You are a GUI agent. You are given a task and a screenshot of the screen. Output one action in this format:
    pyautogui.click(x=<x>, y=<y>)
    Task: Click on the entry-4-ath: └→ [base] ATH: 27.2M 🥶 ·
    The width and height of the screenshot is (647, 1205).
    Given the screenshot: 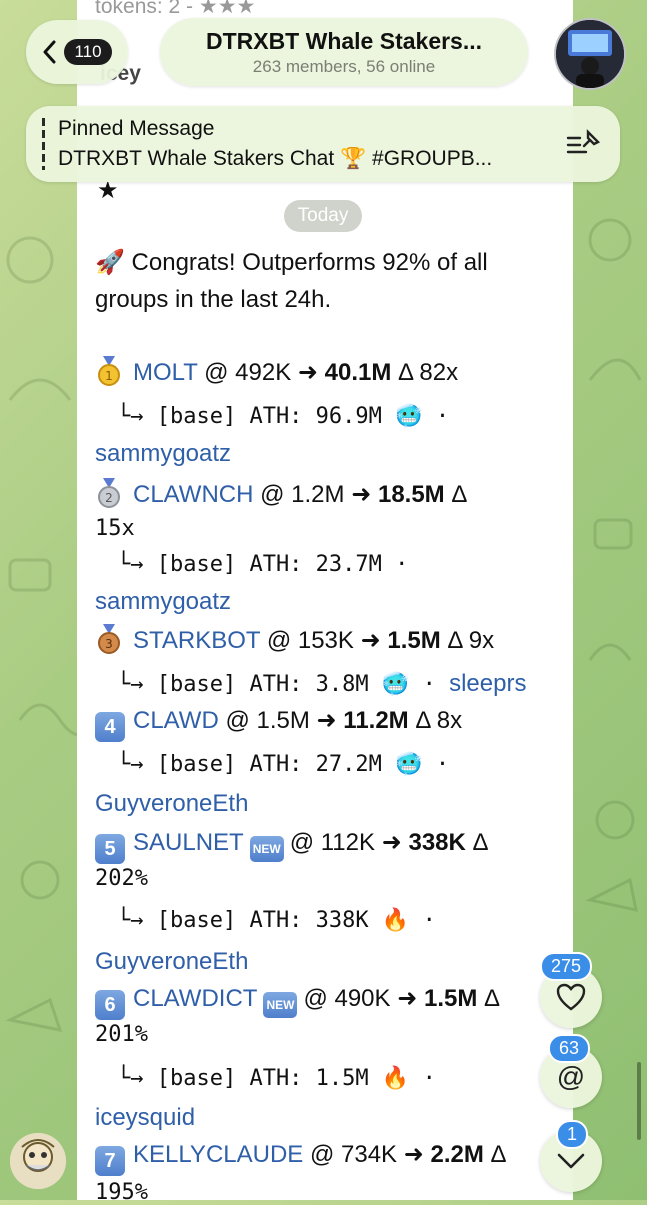 What is the action you would take?
    pyautogui.click(x=283, y=764)
    